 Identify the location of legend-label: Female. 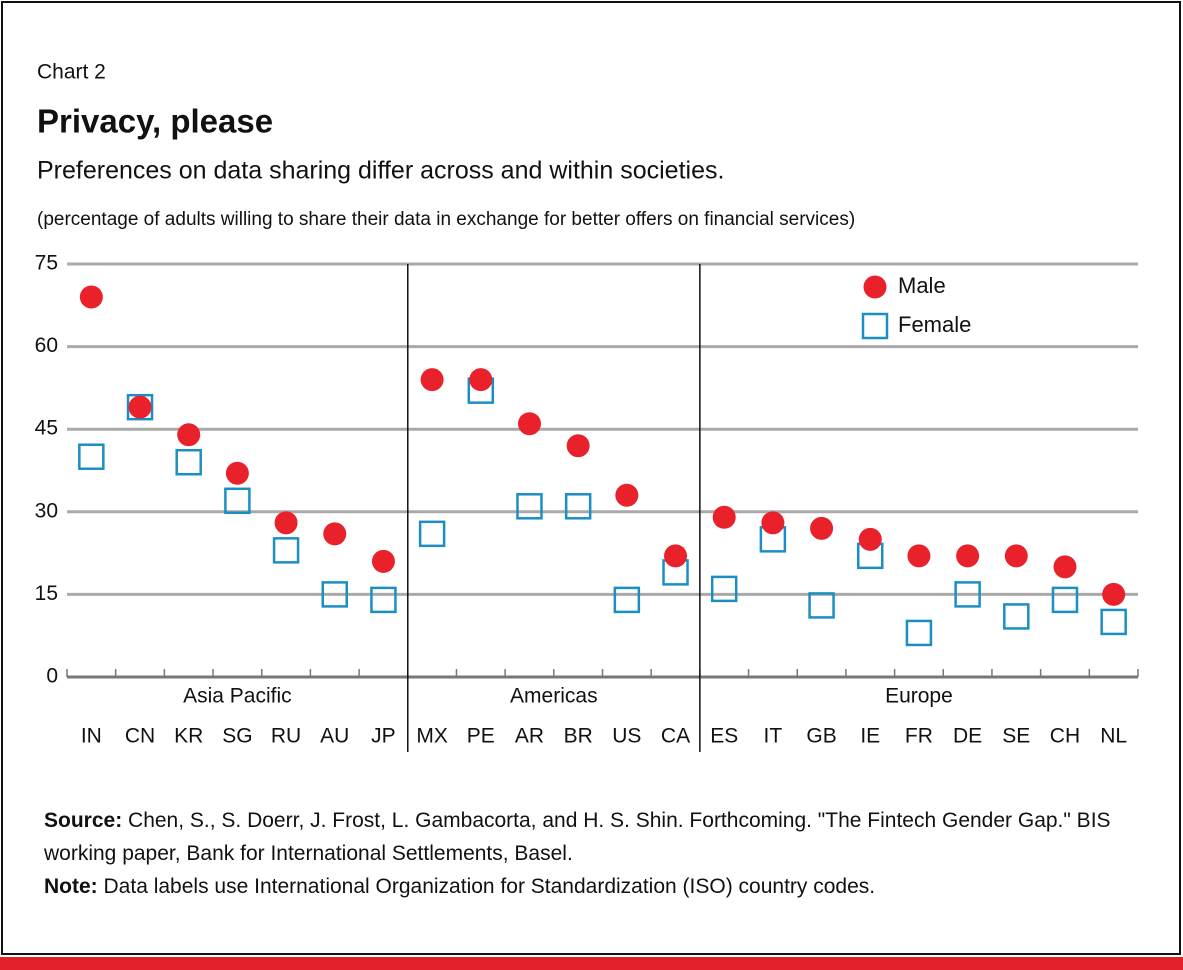
(934, 324).